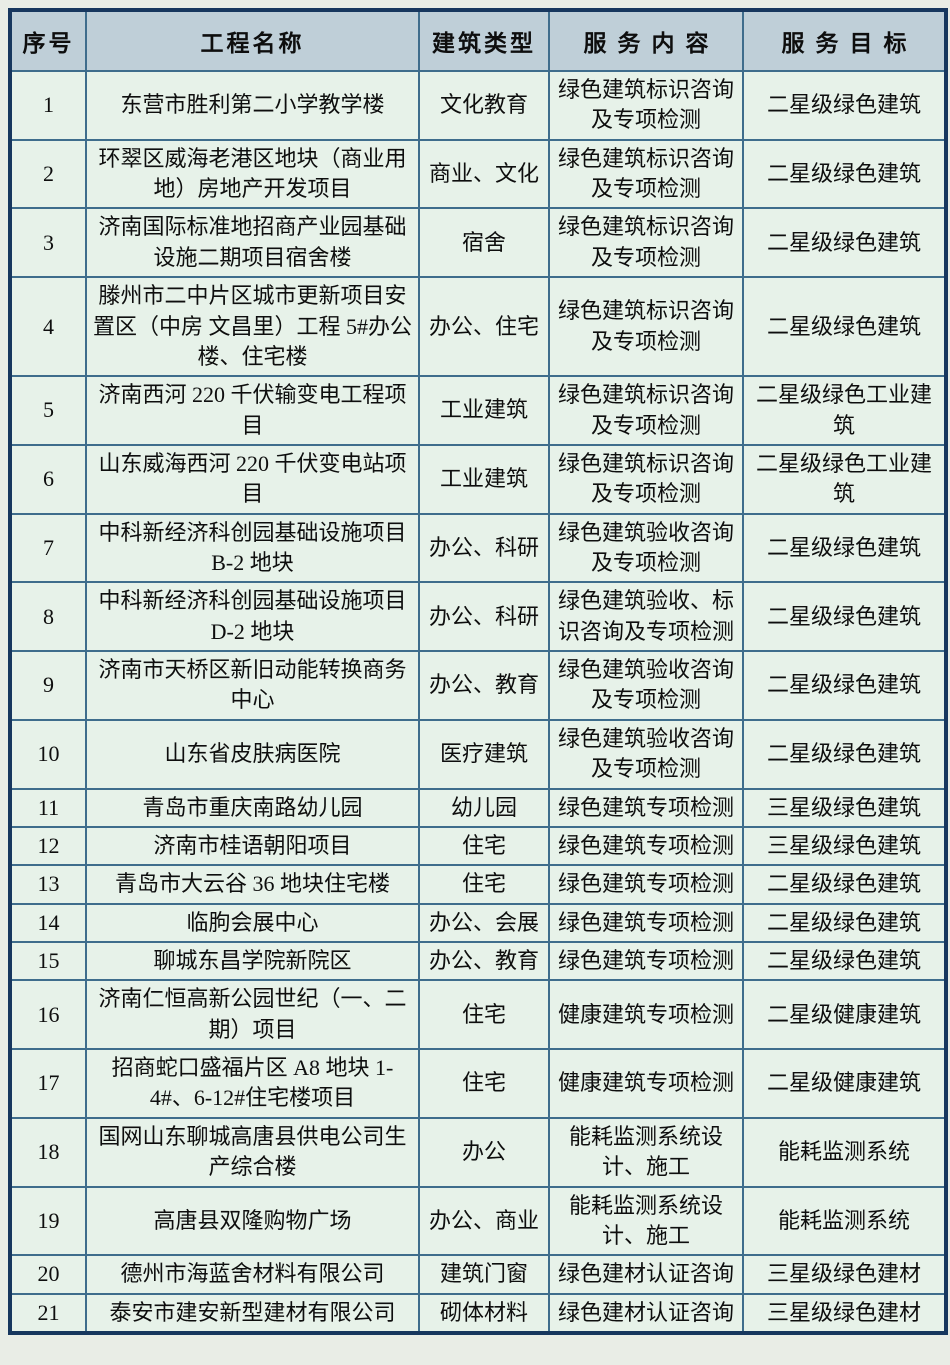 This screenshot has height=1365, width=950. Describe the element at coordinates (484, 807) in the screenshot. I see `cell-building-type: 幼儿园` at that location.